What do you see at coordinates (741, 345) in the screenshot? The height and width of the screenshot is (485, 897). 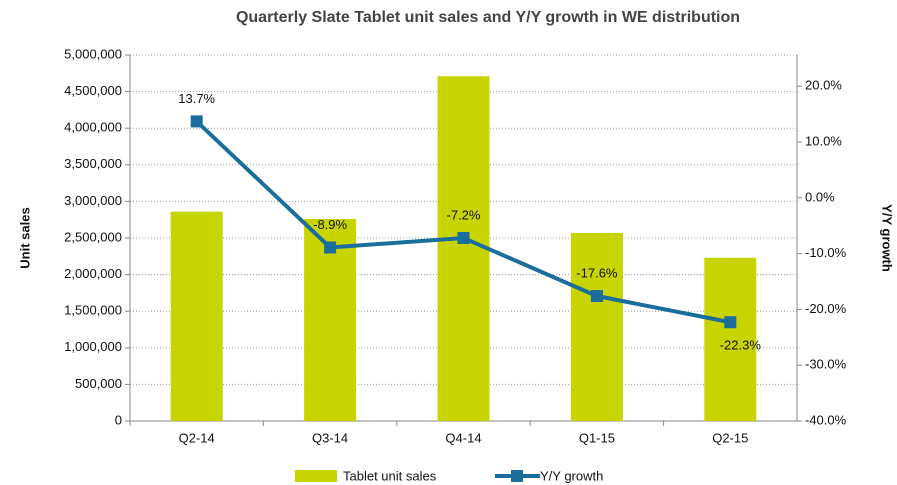 I see `data-label: -22.3%` at bounding box center [741, 345].